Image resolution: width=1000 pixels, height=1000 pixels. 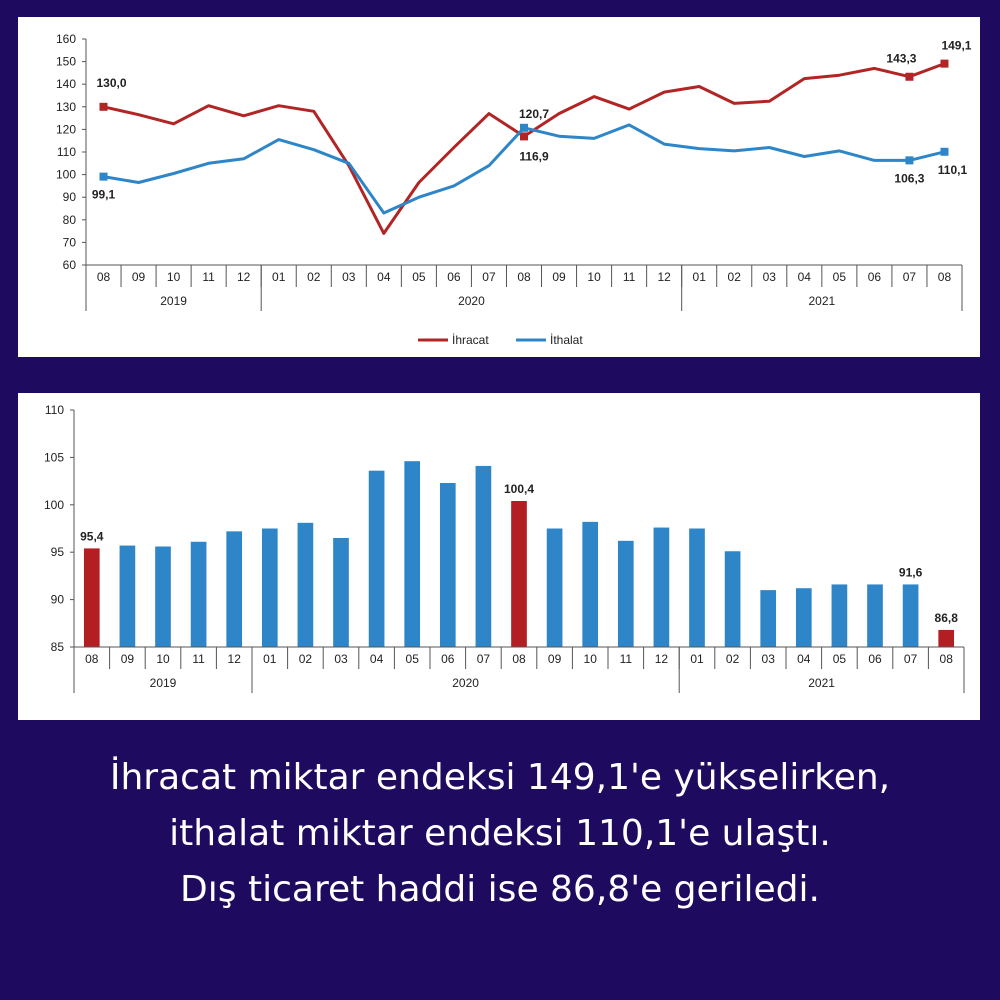 I want to click on data-label-ihracat: 116,9, so click(x=534, y=156).